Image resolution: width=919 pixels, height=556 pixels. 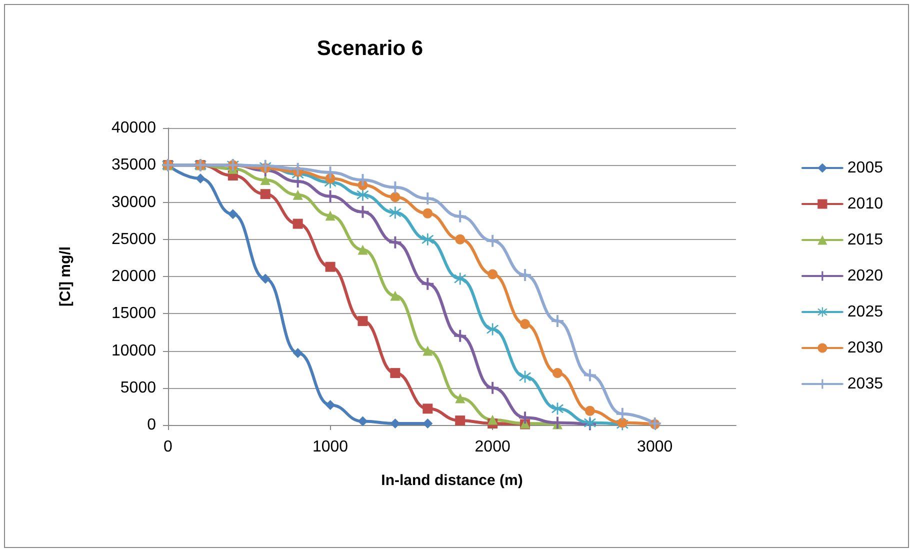 What do you see at coordinates (134, 313) in the screenshot?
I see `y-tick-label: 15000` at bounding box center [134, 313].